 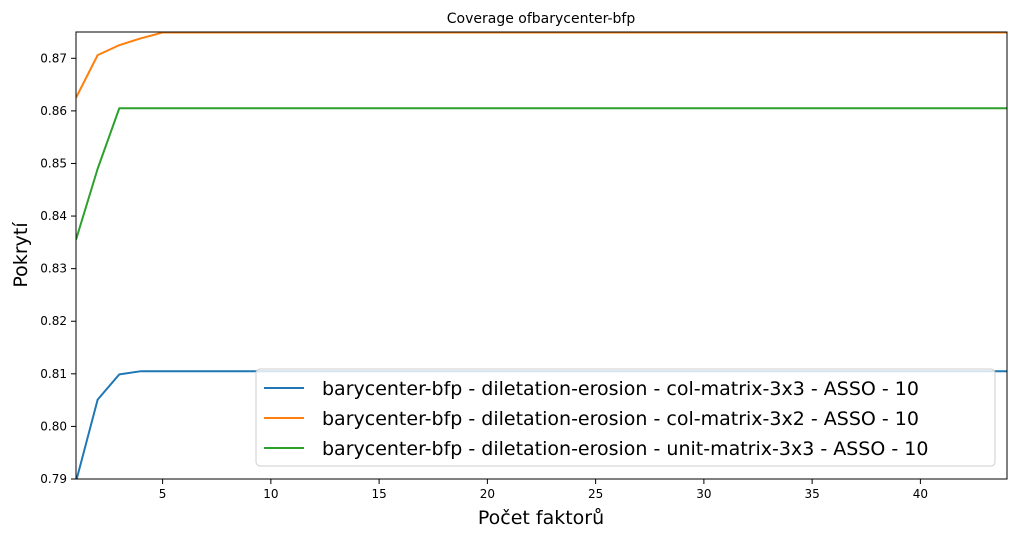 I want to click on x-tick-label: 40, so click(x=920, y=494).